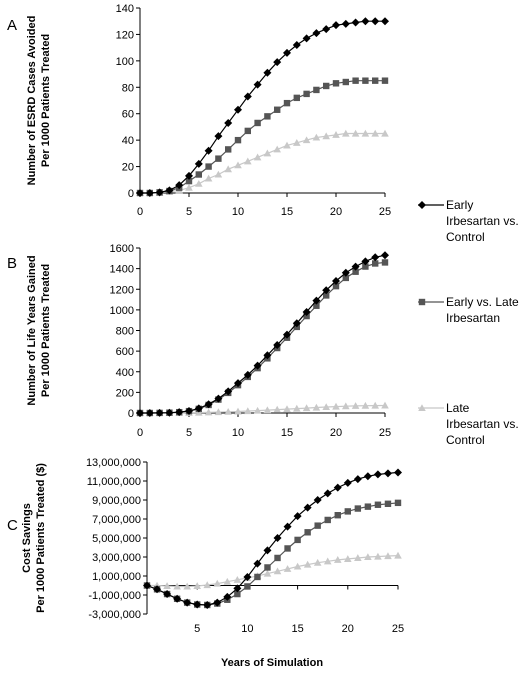  Describe the element at coordinates (12, 525) in the screenshot. I see `panel-letter: C` at that location.